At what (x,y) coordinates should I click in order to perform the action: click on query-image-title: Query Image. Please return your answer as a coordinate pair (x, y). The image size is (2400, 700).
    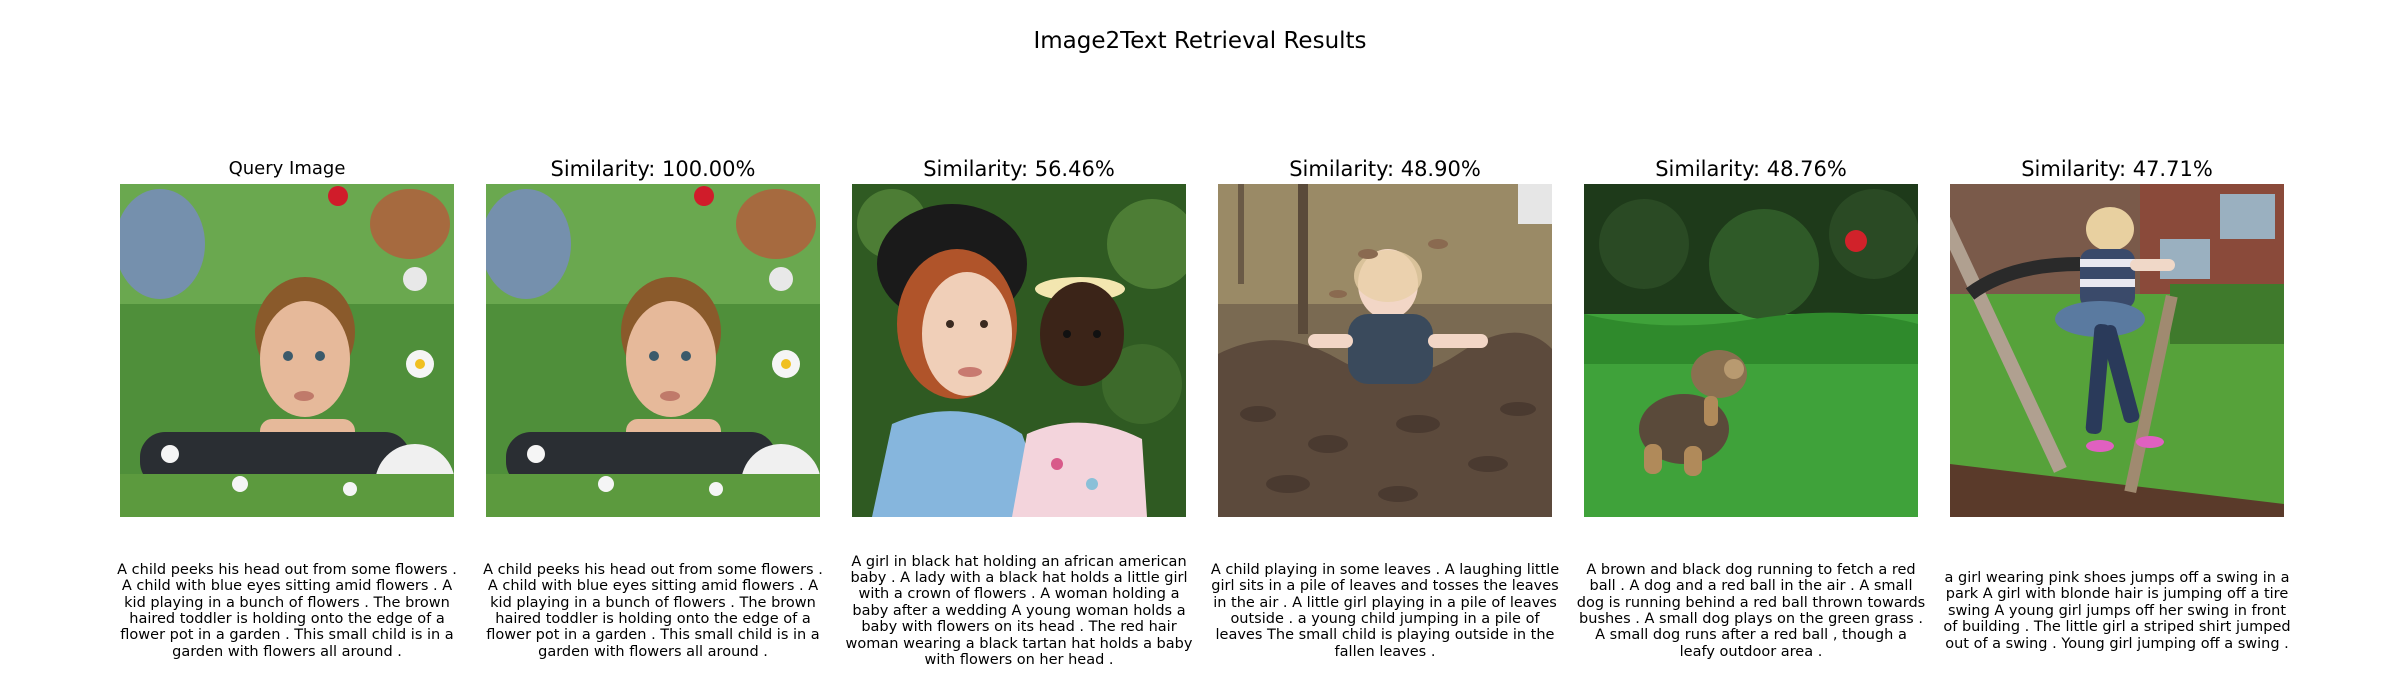
    Looking at the image, I should click on (287, 168).